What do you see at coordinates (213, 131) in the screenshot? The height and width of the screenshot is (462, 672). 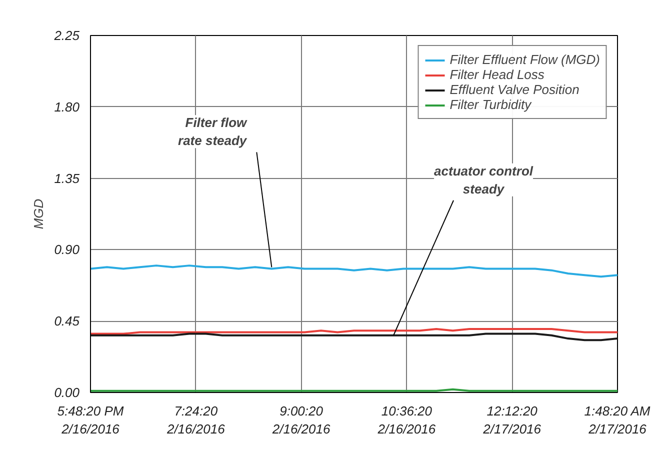 I see `annotation: Filter flow rate steady` at bounding box center [213, 131].